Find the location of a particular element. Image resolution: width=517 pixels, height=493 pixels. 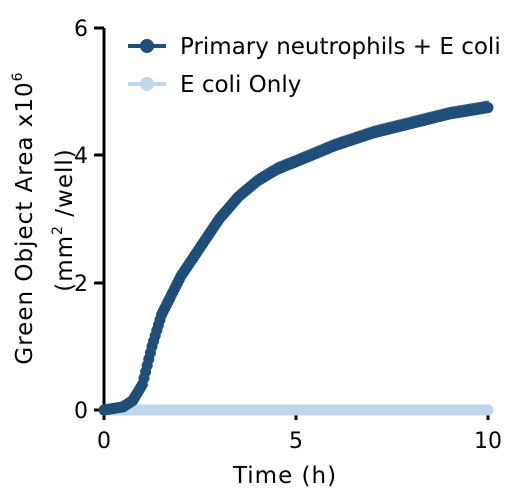

svg-text: (mm2 /well) is located at coordinates (64, 220).